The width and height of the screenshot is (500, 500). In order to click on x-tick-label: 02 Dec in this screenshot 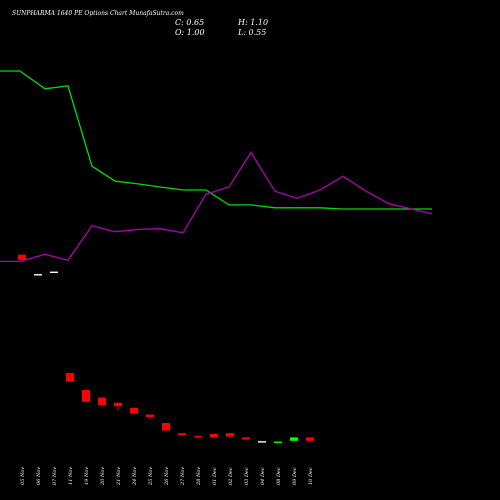, I will do `click(231, 476)`.